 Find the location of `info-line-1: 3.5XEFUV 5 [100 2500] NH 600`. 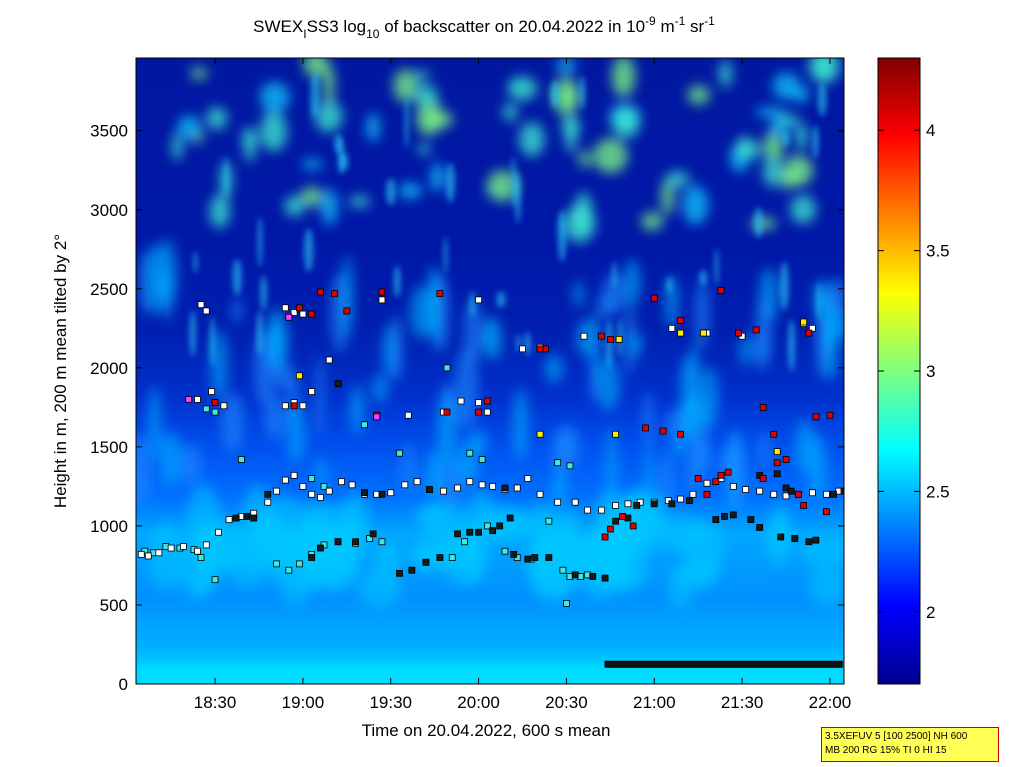

info-line-1: 3.5XEFUV 5 [100 2500] NH 600 is located at coordinates (896, 736).